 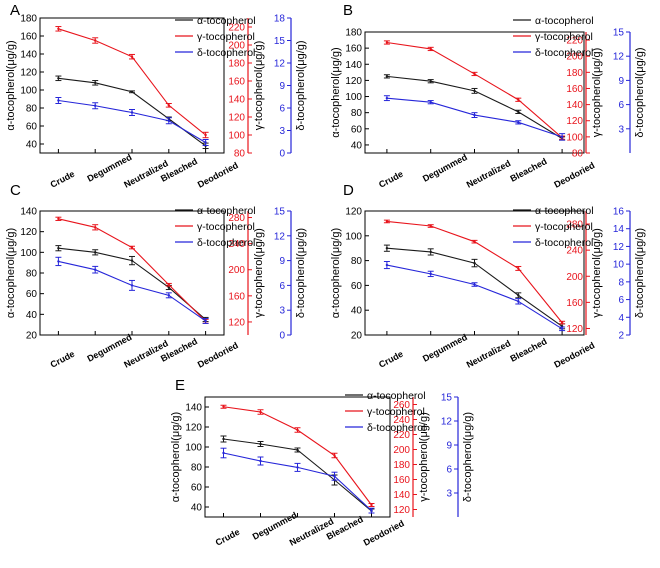 I want to click on right-2-tick-label: 10, so click(x=619, y=265).